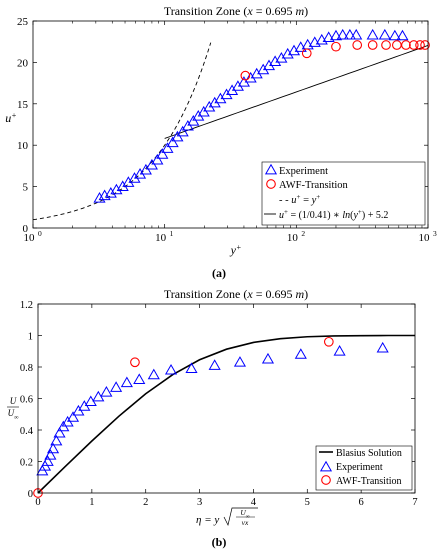  I want to click on legend-b-experiment: Experiment, so click(359, 467).